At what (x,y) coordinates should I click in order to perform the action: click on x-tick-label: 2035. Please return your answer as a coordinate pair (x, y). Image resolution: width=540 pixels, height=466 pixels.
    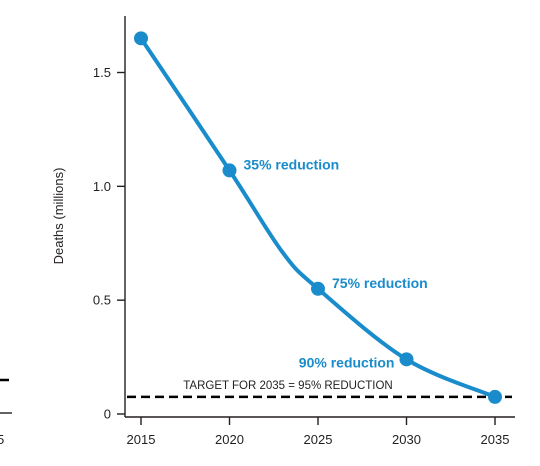
    Looking at the image, I should click on (495, 439).